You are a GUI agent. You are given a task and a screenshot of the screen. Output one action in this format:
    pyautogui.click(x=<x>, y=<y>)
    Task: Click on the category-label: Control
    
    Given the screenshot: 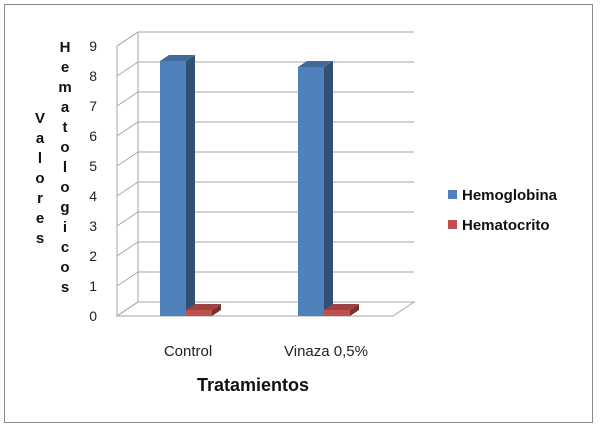 What is the action you would take?
    pyautogui.click(x=188, y=351)
    